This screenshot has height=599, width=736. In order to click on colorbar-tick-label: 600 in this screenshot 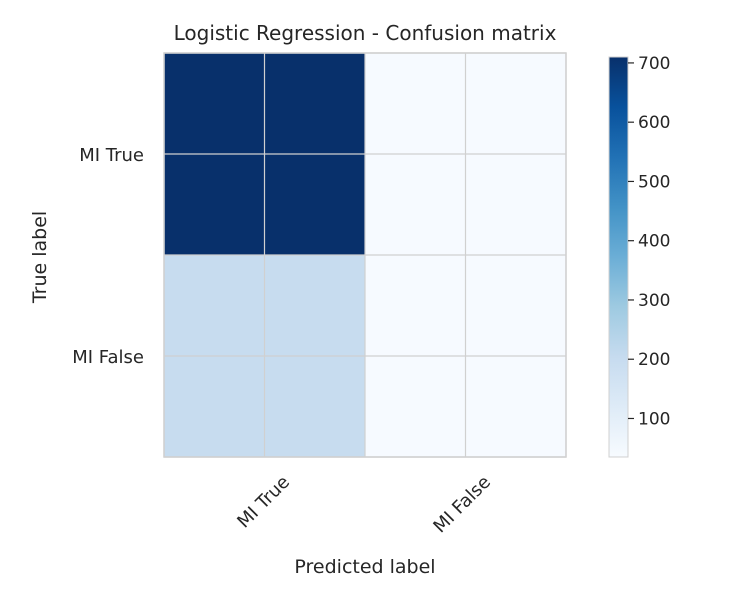, I will do `click(654, 123)`.